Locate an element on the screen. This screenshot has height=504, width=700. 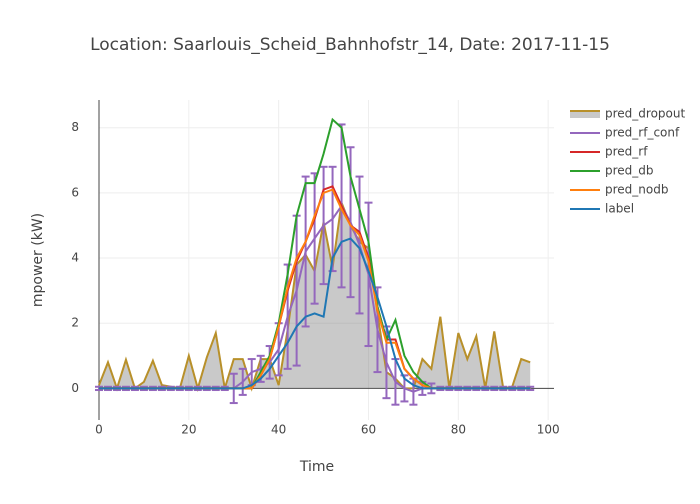
y-tick-label: 0 is located at coordinates (75, 388).